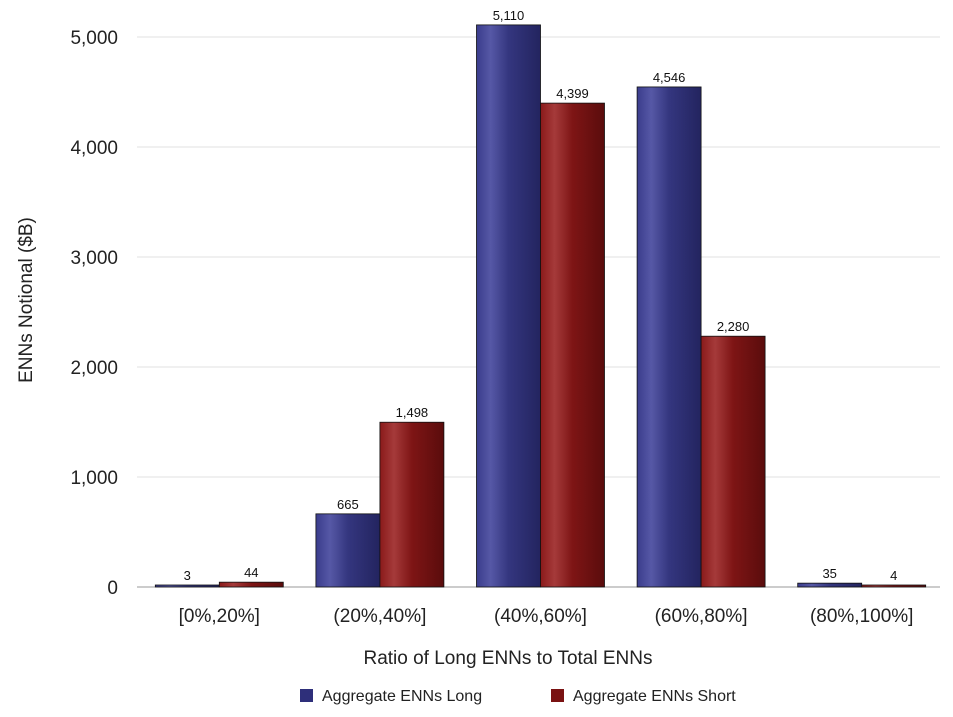  Describe the element at coordinates (572, 93) in the screenshot. I see `data-label-short: 4,399` at that location.